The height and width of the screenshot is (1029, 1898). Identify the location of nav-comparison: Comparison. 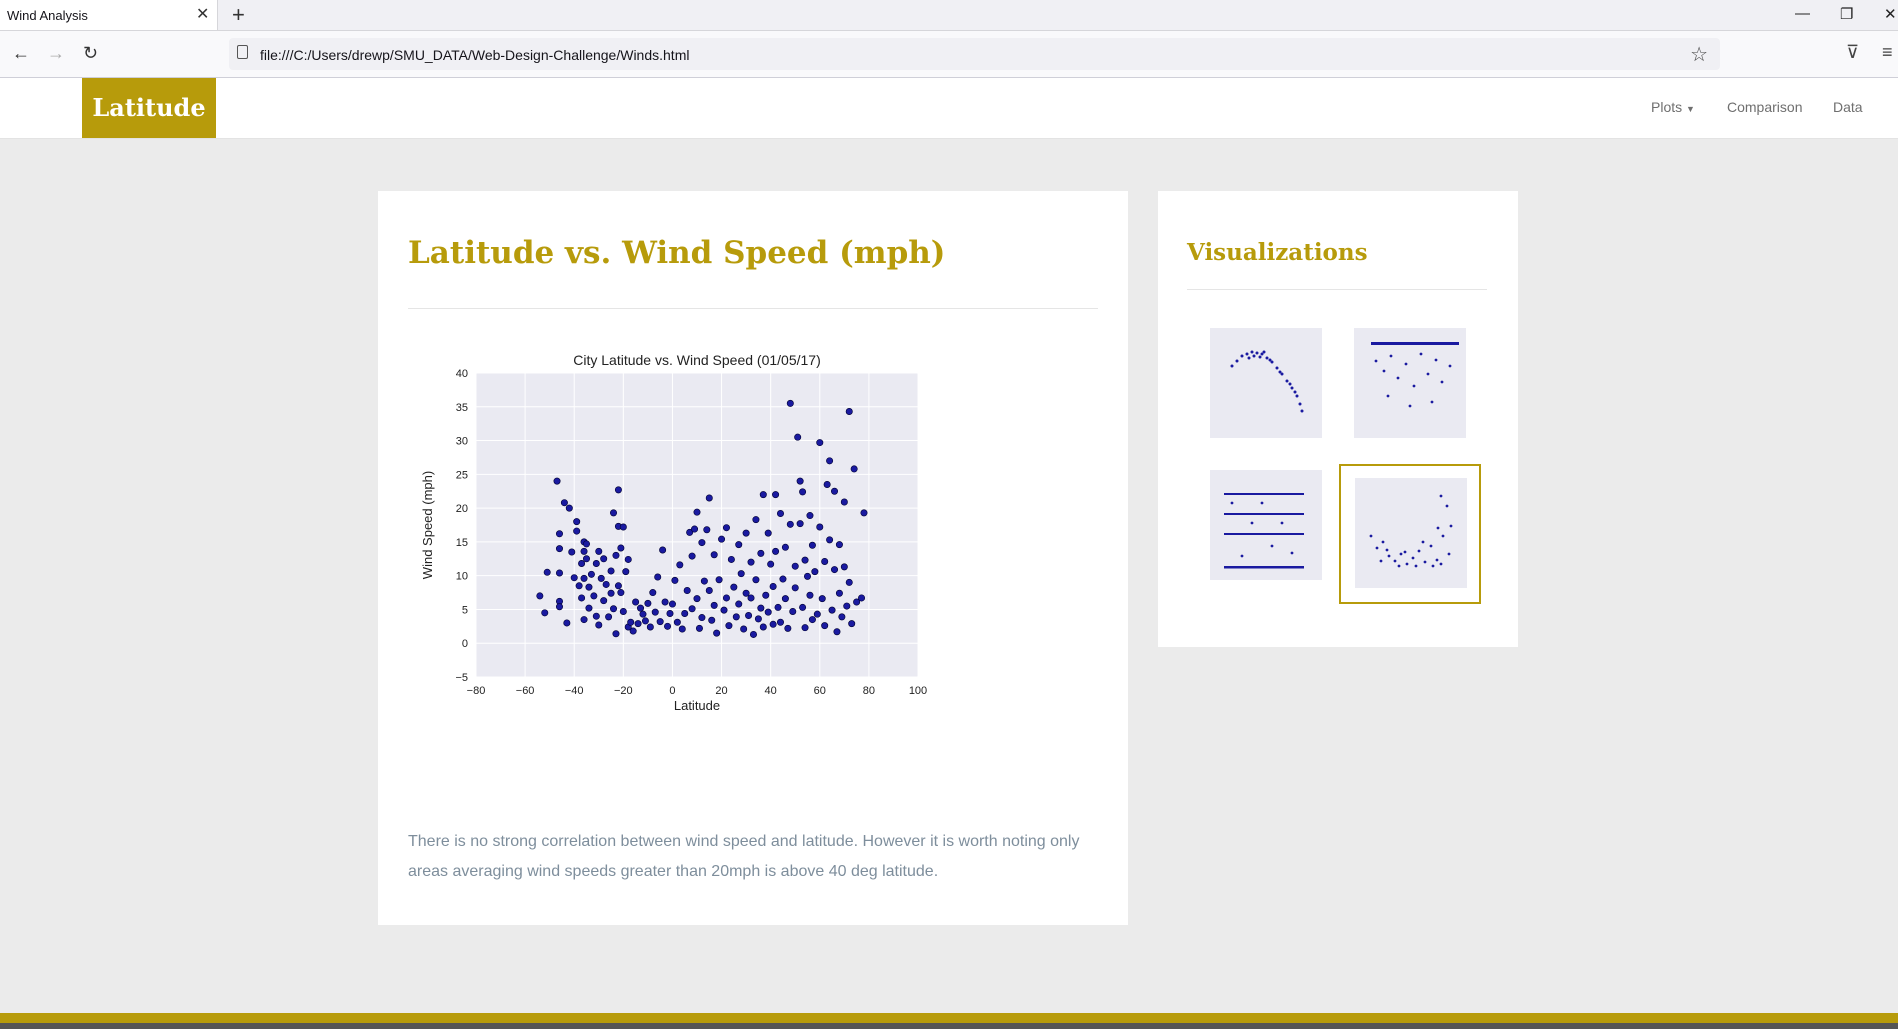
(1765, 107).